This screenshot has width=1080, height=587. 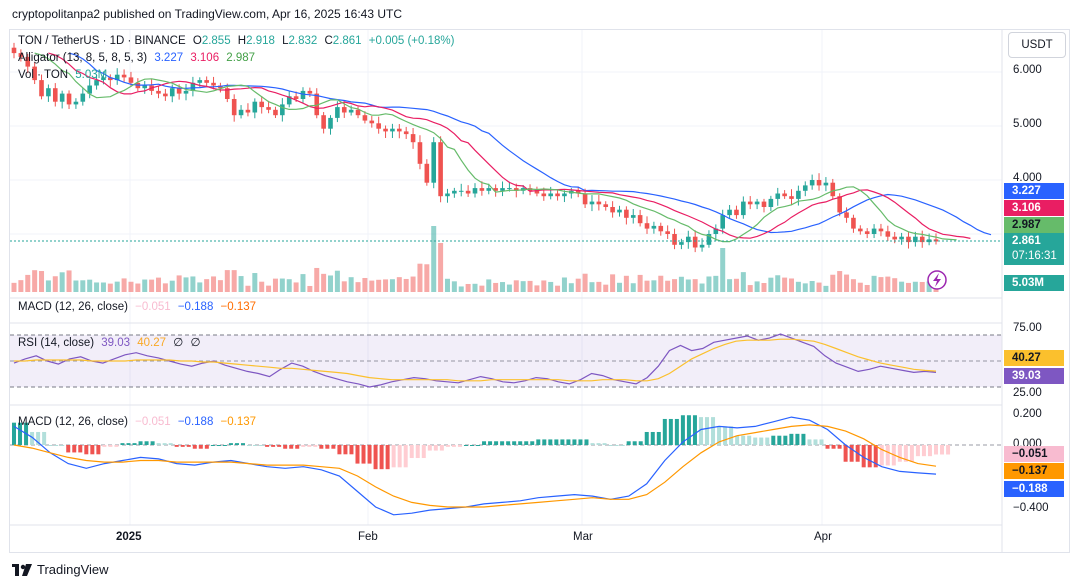 I want to click on change-value: +0.005 (+0.18%), so click(x=411, y=41).